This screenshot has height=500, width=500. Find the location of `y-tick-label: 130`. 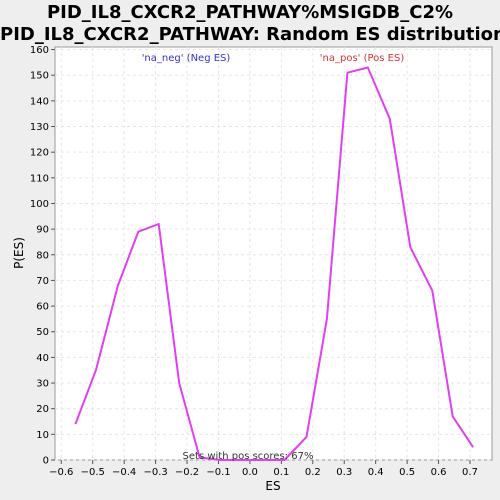

y-tick-label: 130 is located at coordinates (39, 127).